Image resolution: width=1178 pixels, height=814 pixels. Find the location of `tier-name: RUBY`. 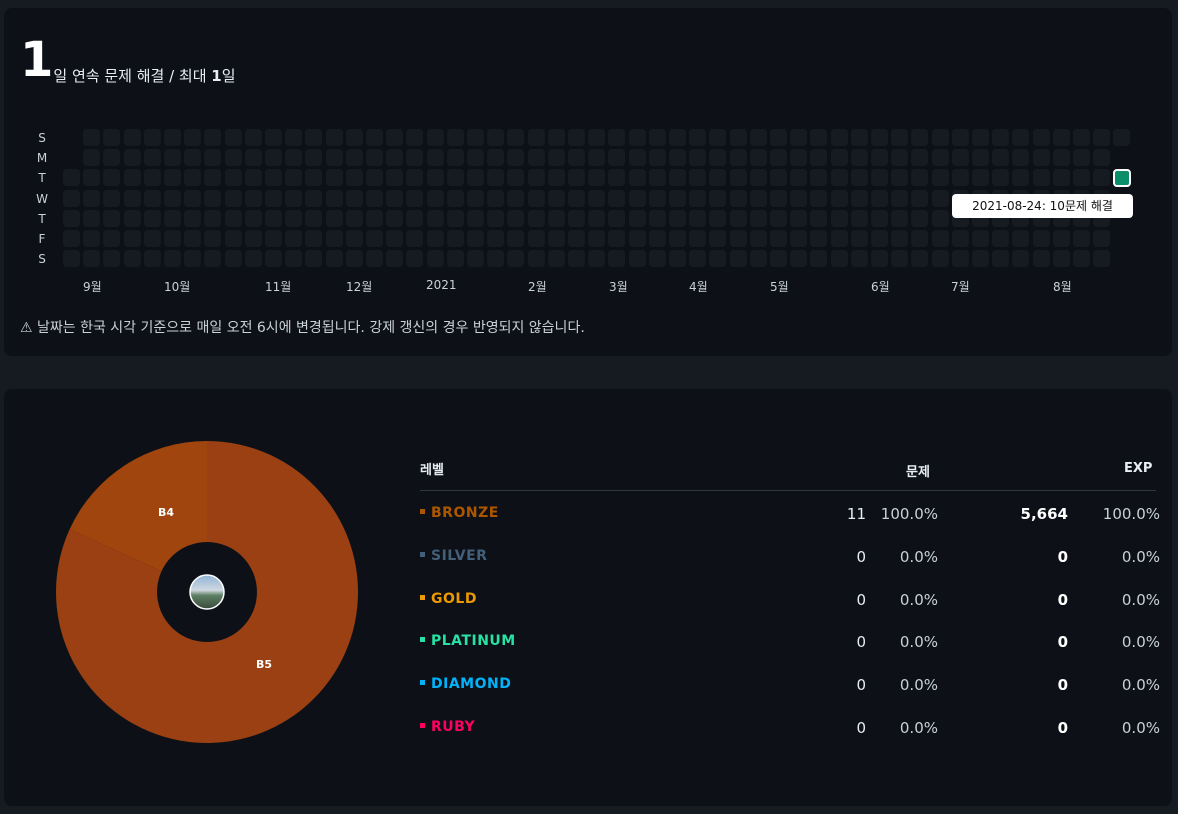

tier-name: RUBY is located at coordinates (447, 727).